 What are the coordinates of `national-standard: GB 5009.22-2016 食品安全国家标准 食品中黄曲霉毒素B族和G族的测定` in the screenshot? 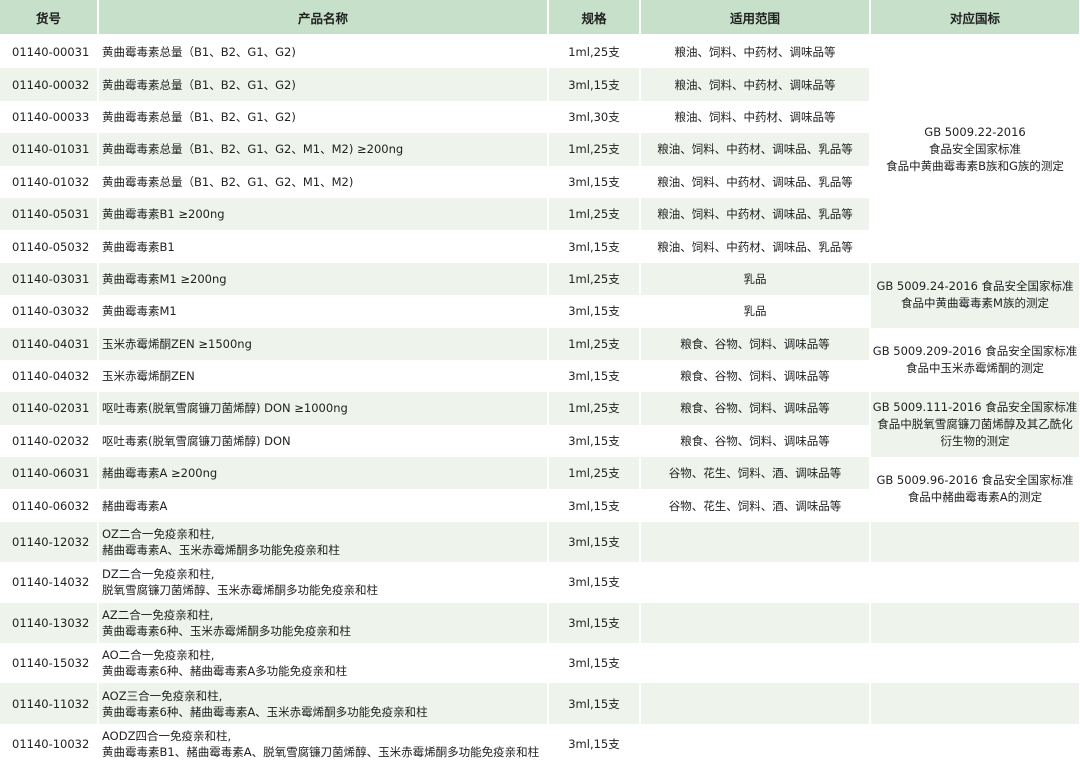 It's located at (975, 149).